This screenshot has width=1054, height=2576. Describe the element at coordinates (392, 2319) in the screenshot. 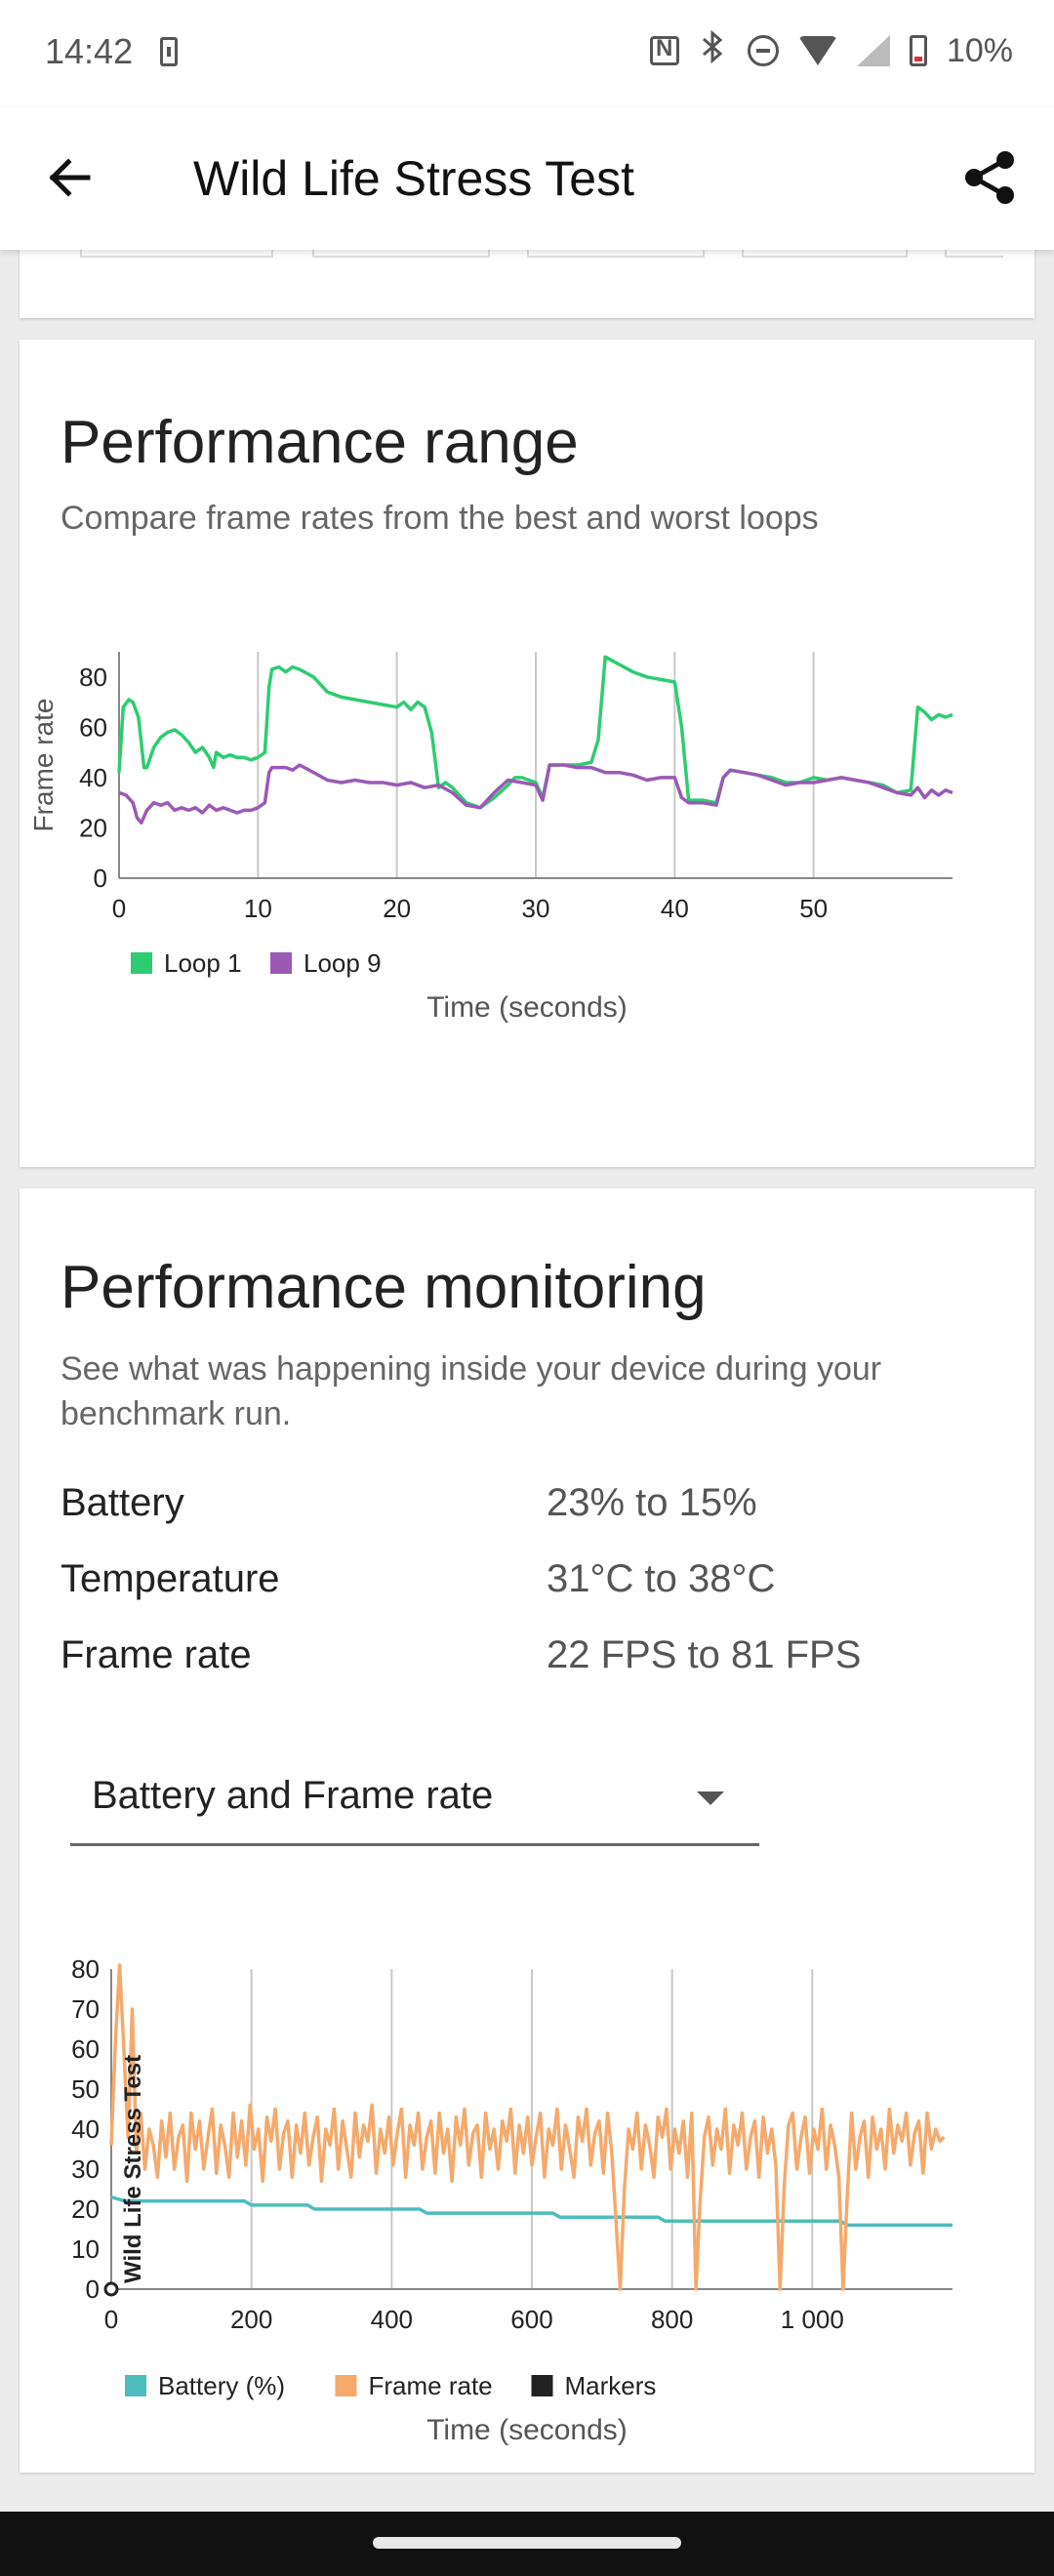

I see `x-tick-label: 400` at that location.